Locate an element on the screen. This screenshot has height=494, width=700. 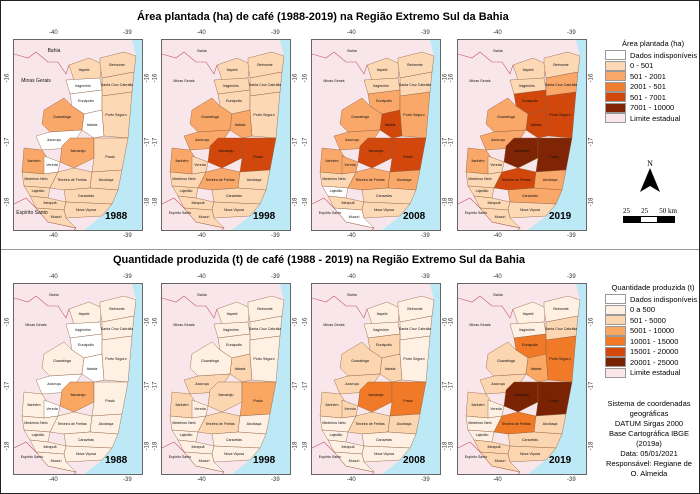
ocean is located at coordinates (113, 379).